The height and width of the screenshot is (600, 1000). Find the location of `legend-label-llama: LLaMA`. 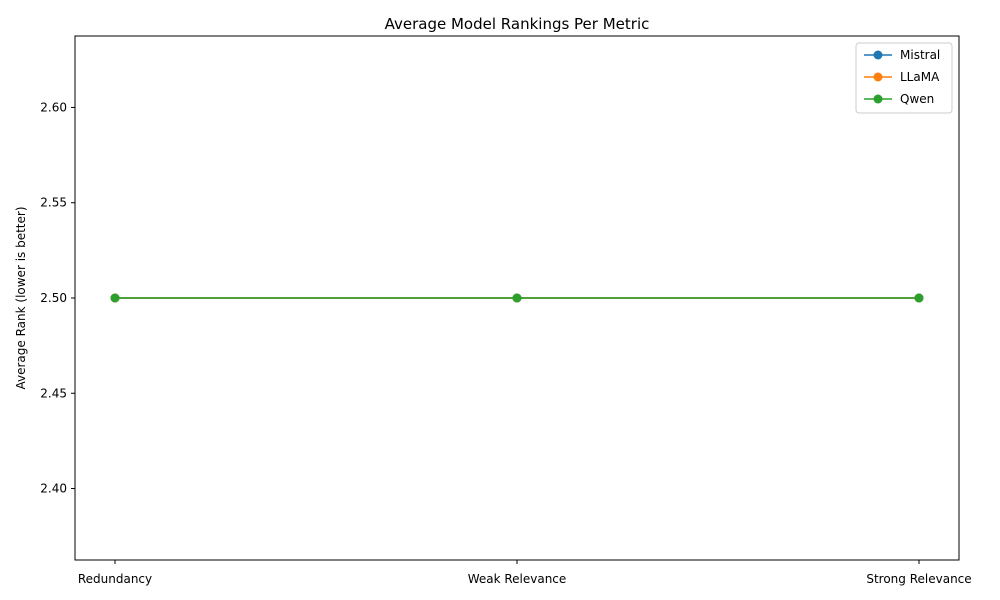

legend-label-llama: LLaMA is located at coordinates (920, 77).